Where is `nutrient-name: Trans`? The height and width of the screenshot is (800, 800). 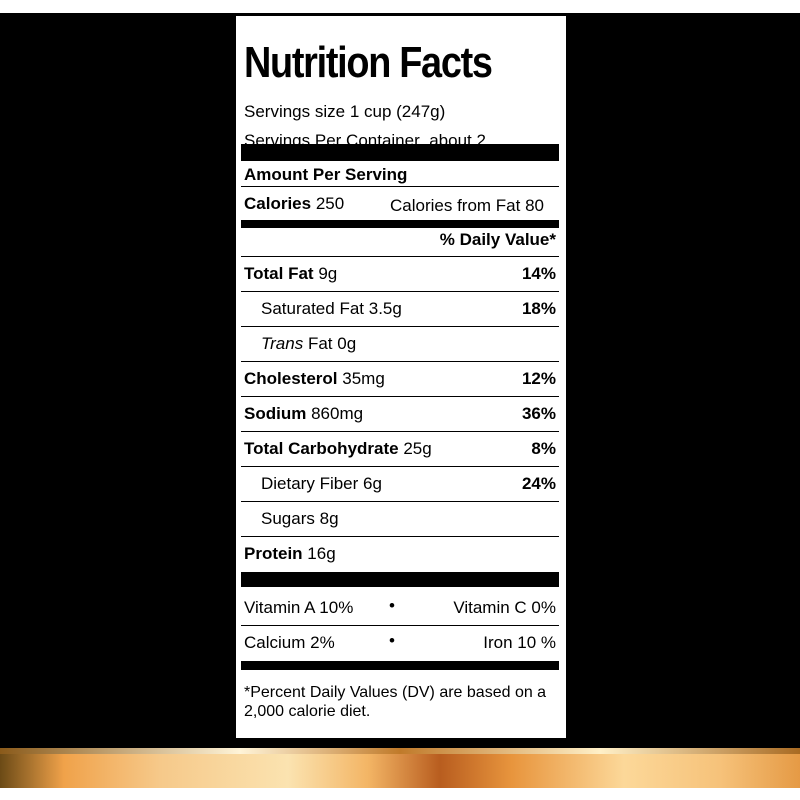
nutrient-name: Trans is located at coordinates (282, 343).